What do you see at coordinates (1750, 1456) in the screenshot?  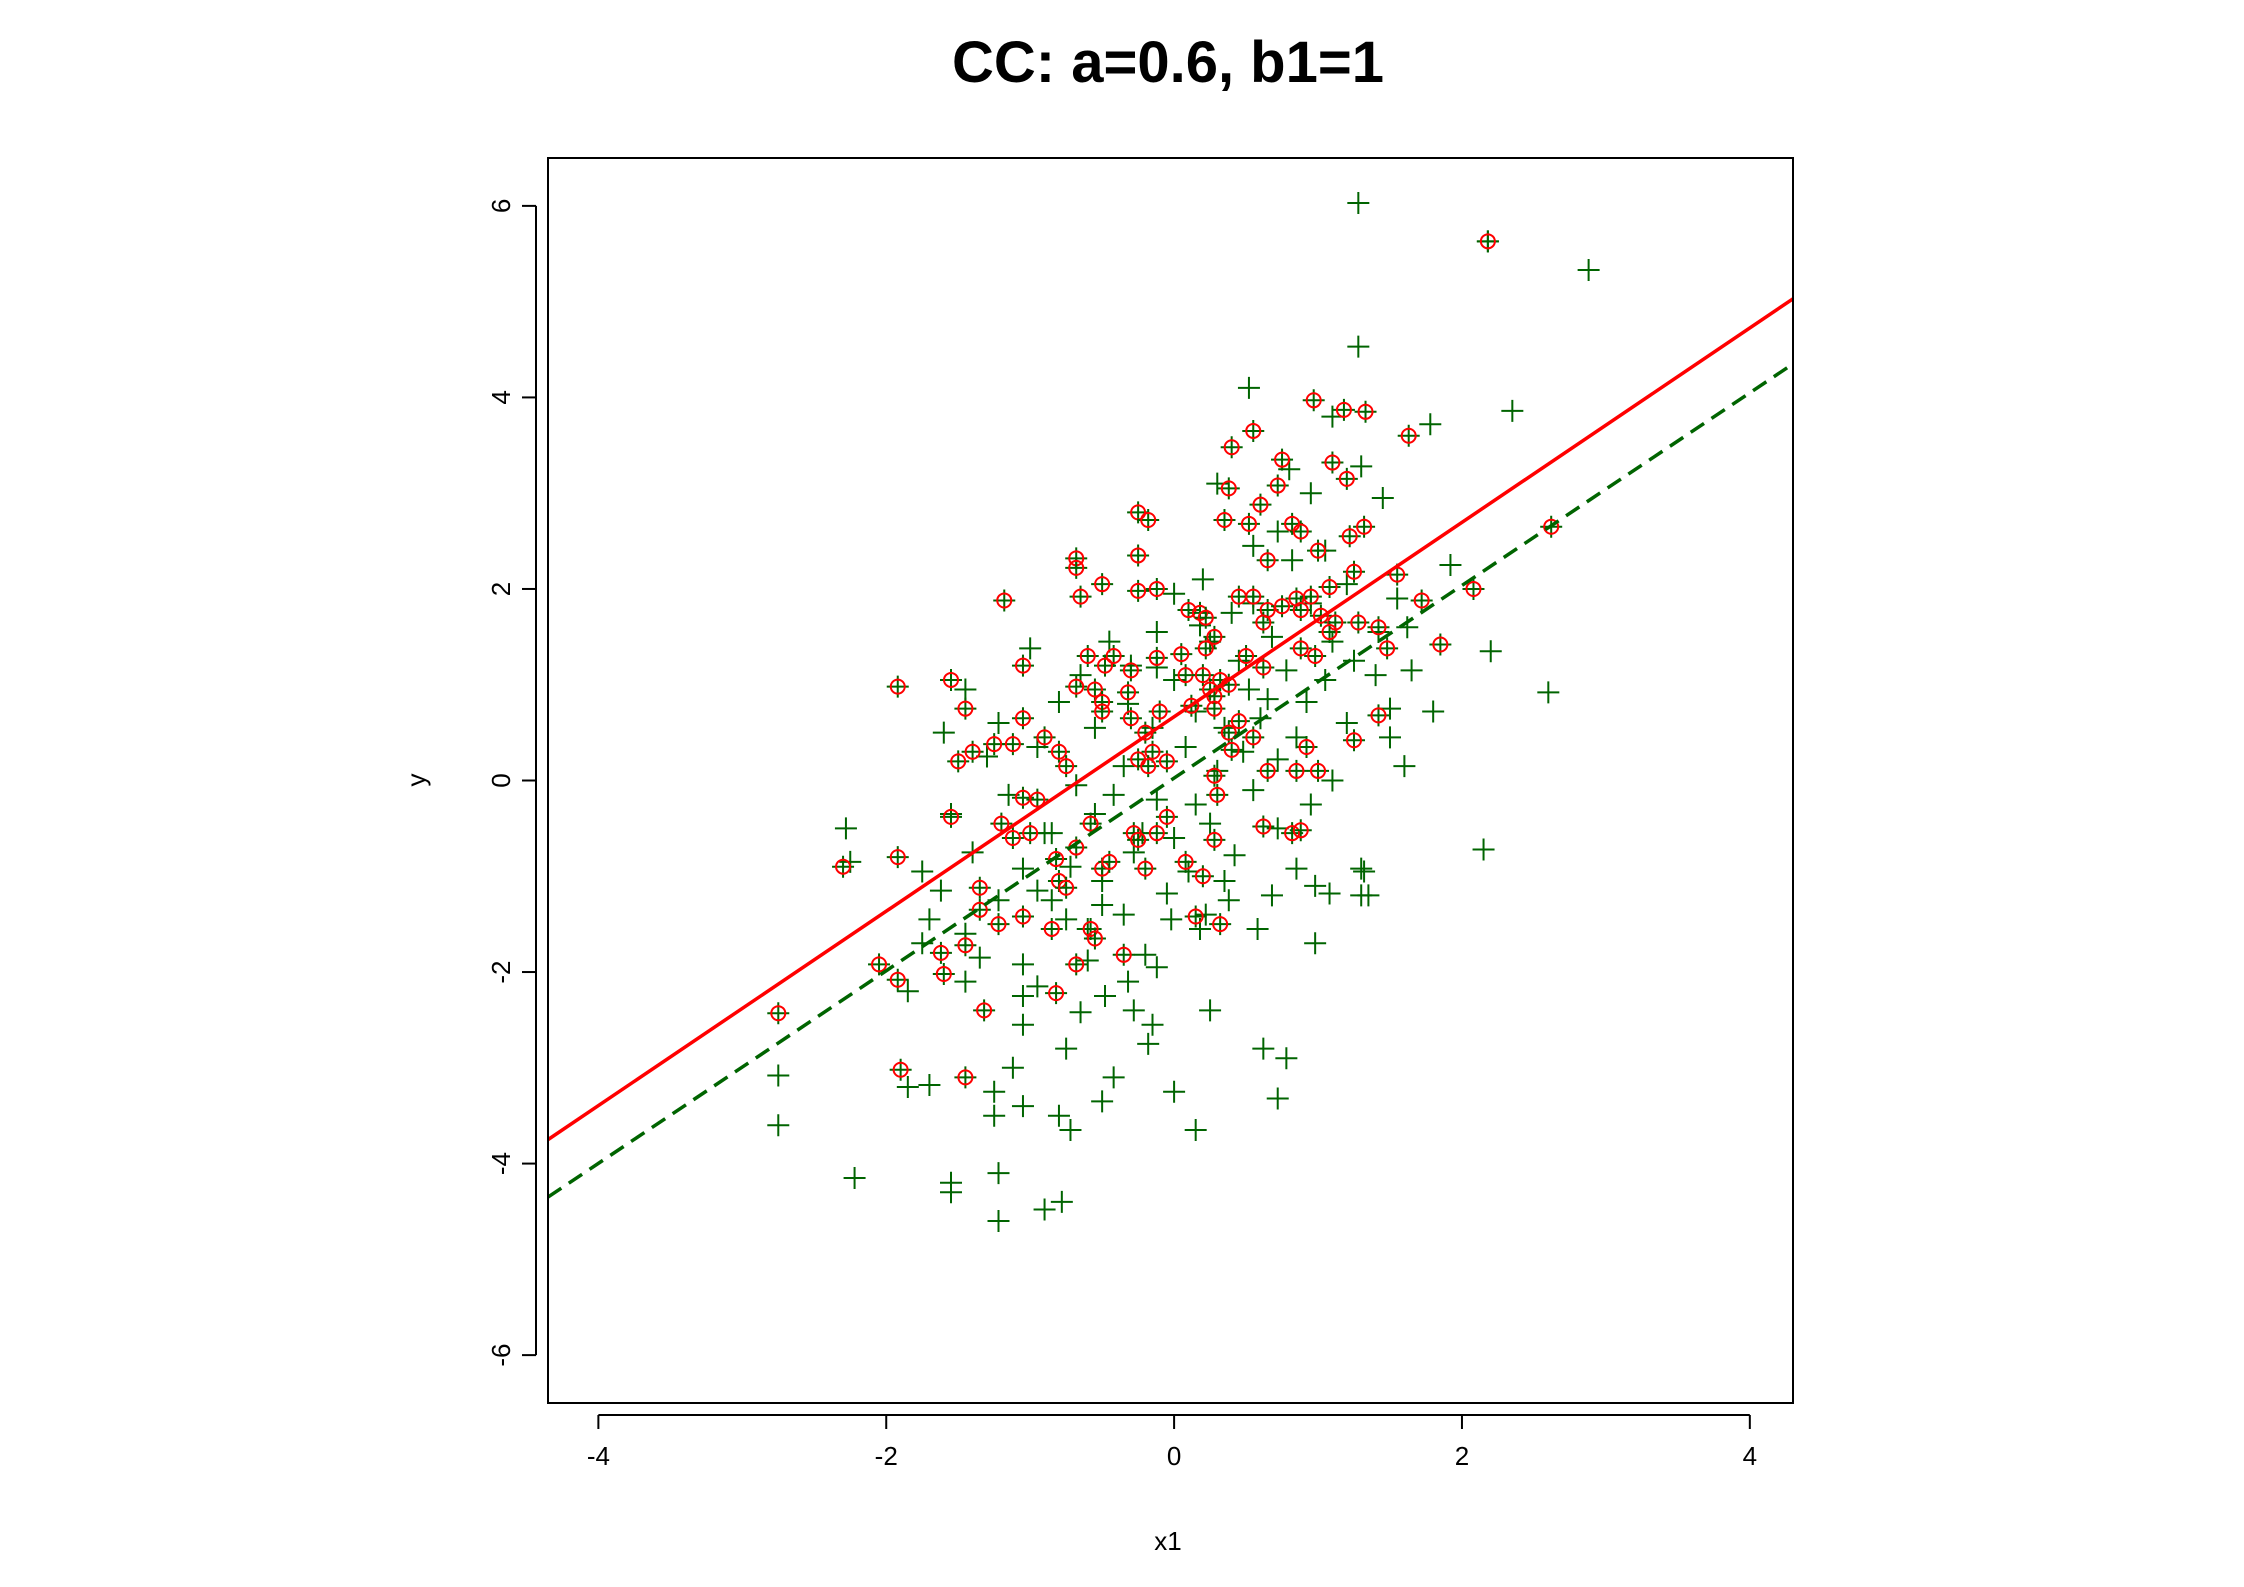 I see `x-tick-label: 4` at bounding box center [1750, 1456].